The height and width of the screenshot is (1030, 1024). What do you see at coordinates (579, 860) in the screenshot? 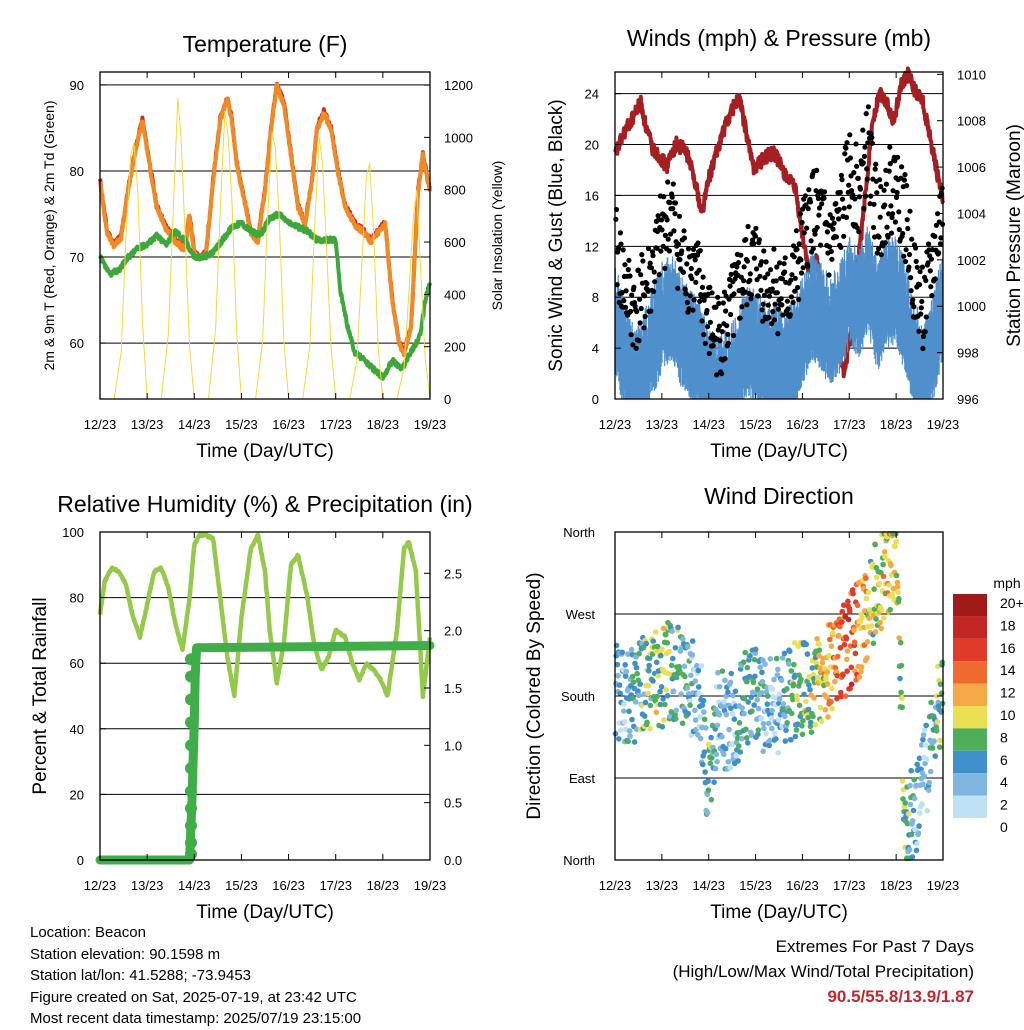
I see `y-tick-label: North` at bounding box center [579, 860].